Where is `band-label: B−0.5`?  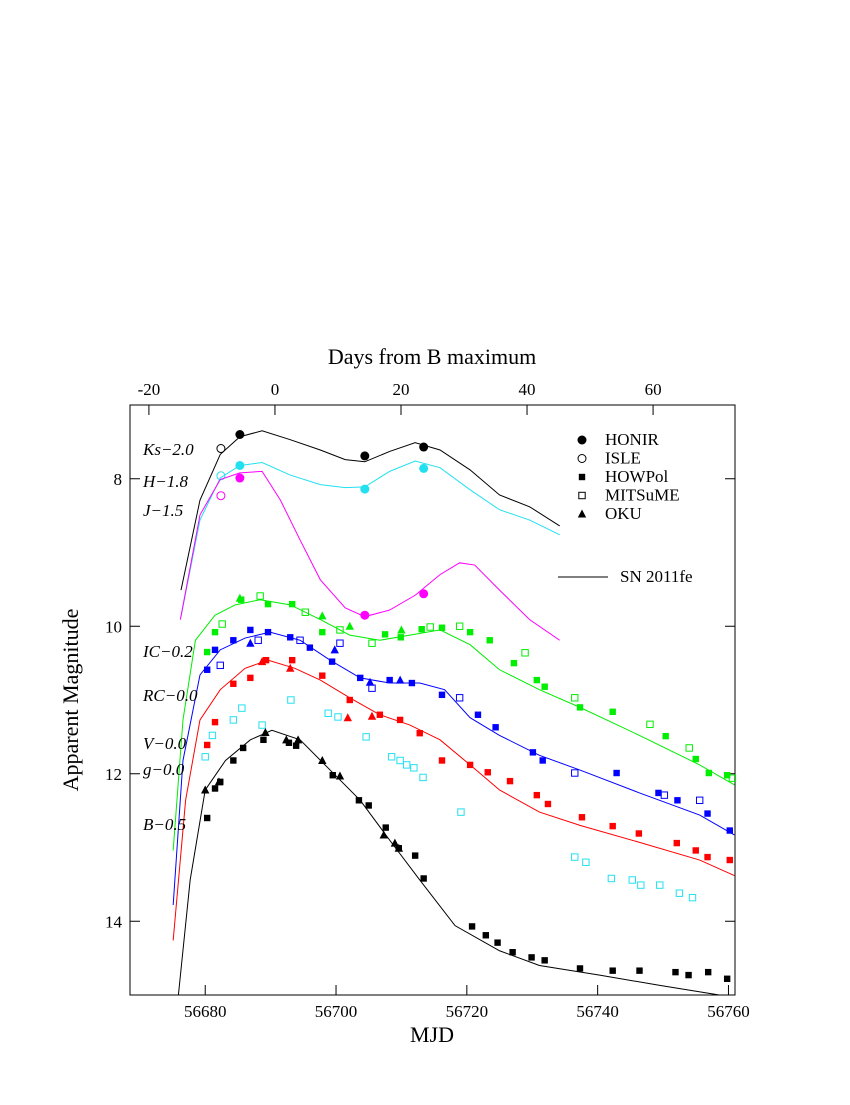
band-label: B−0.5 is located at coordinates (164, 824).